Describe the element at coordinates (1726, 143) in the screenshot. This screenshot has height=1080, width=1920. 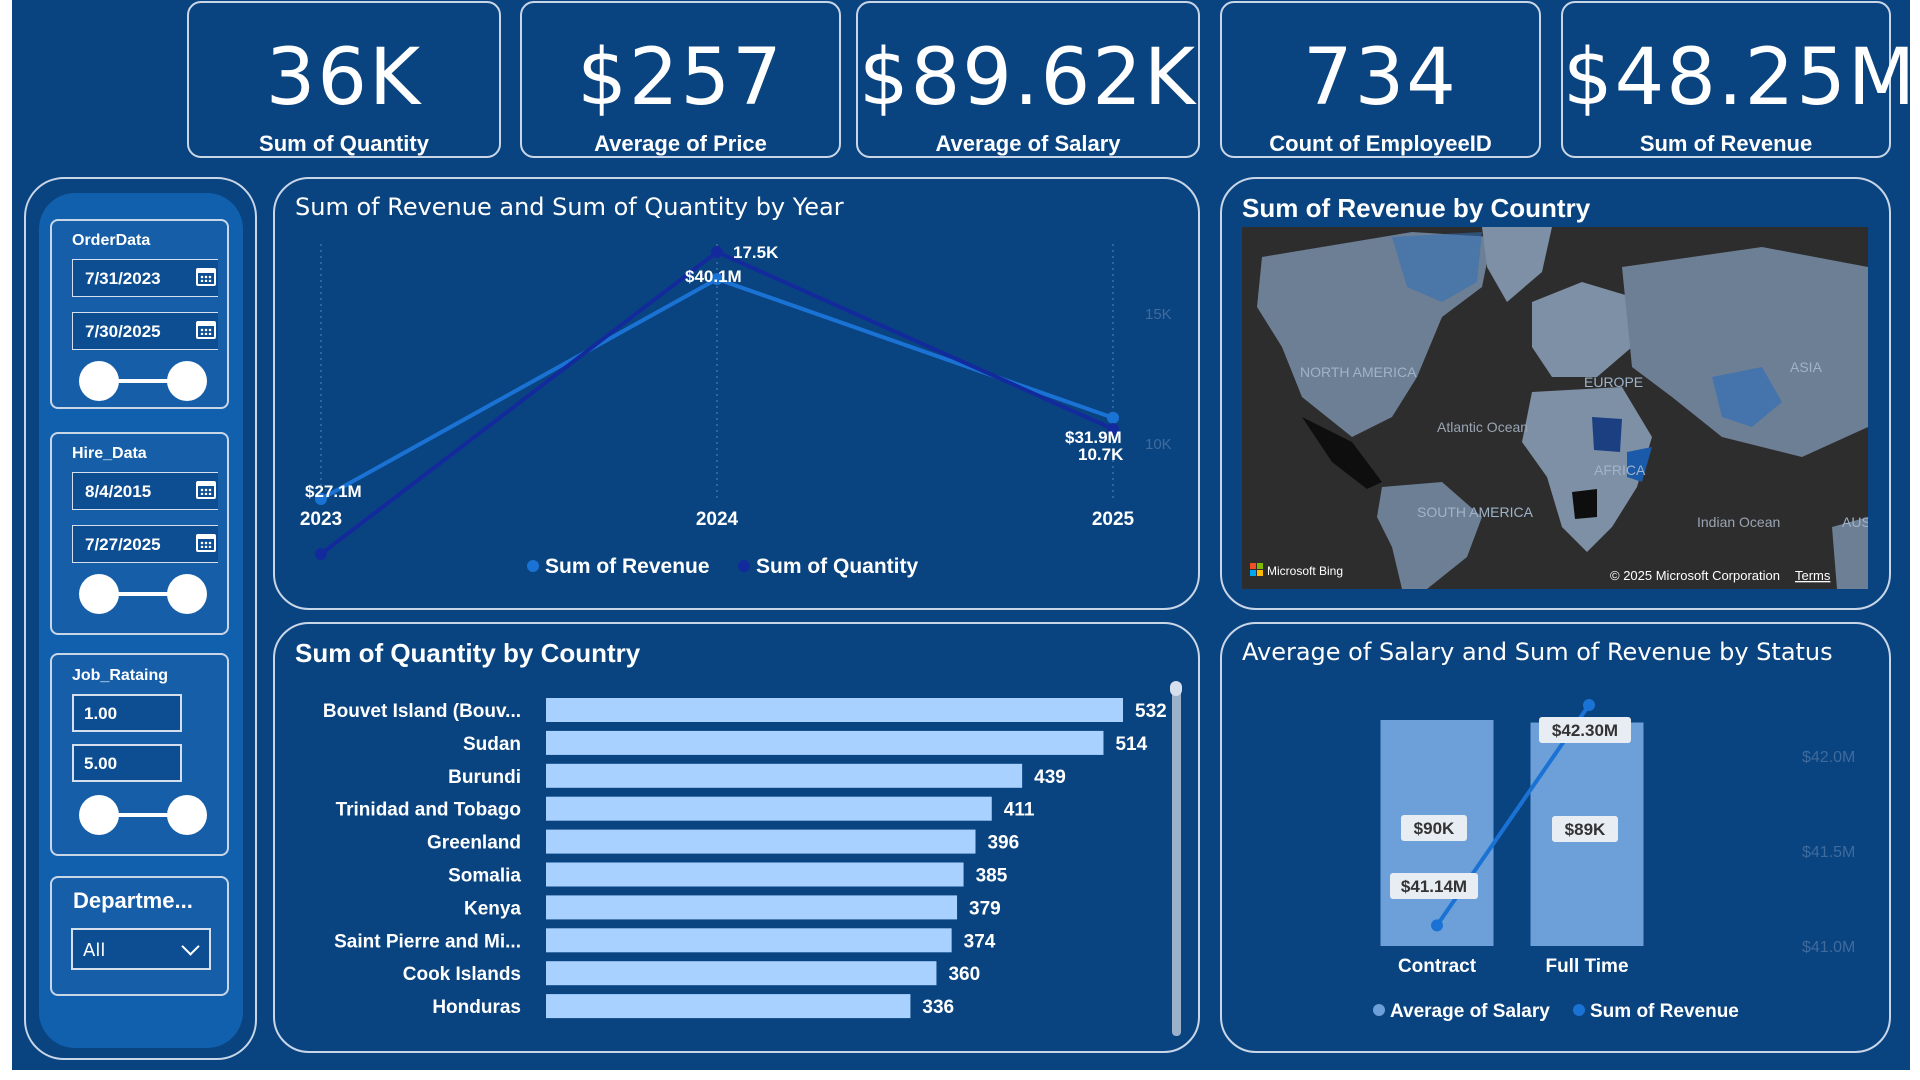
I see `kpi-label: Sum of Revenue` at that location.